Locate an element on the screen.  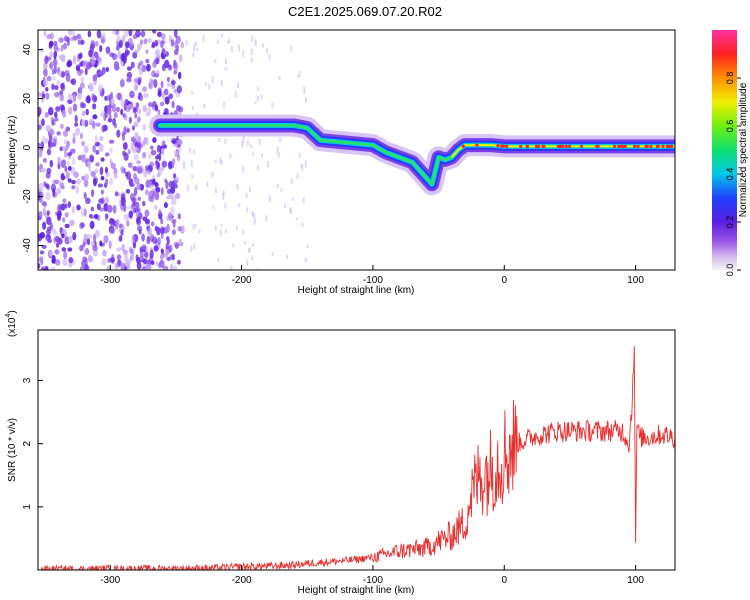
colorbar-tick-label: 0.8 is located at coordinates (730, 78).